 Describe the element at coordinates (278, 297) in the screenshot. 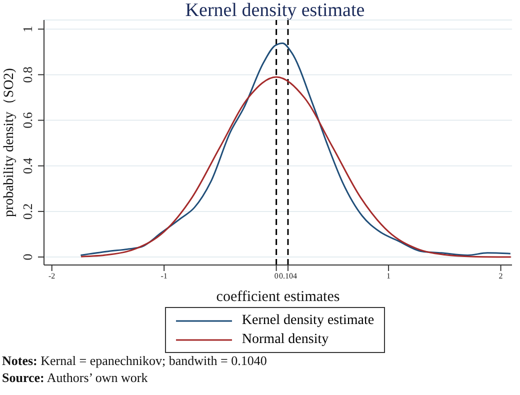

I see `x-axis-title: coefficient estimates` at that location.